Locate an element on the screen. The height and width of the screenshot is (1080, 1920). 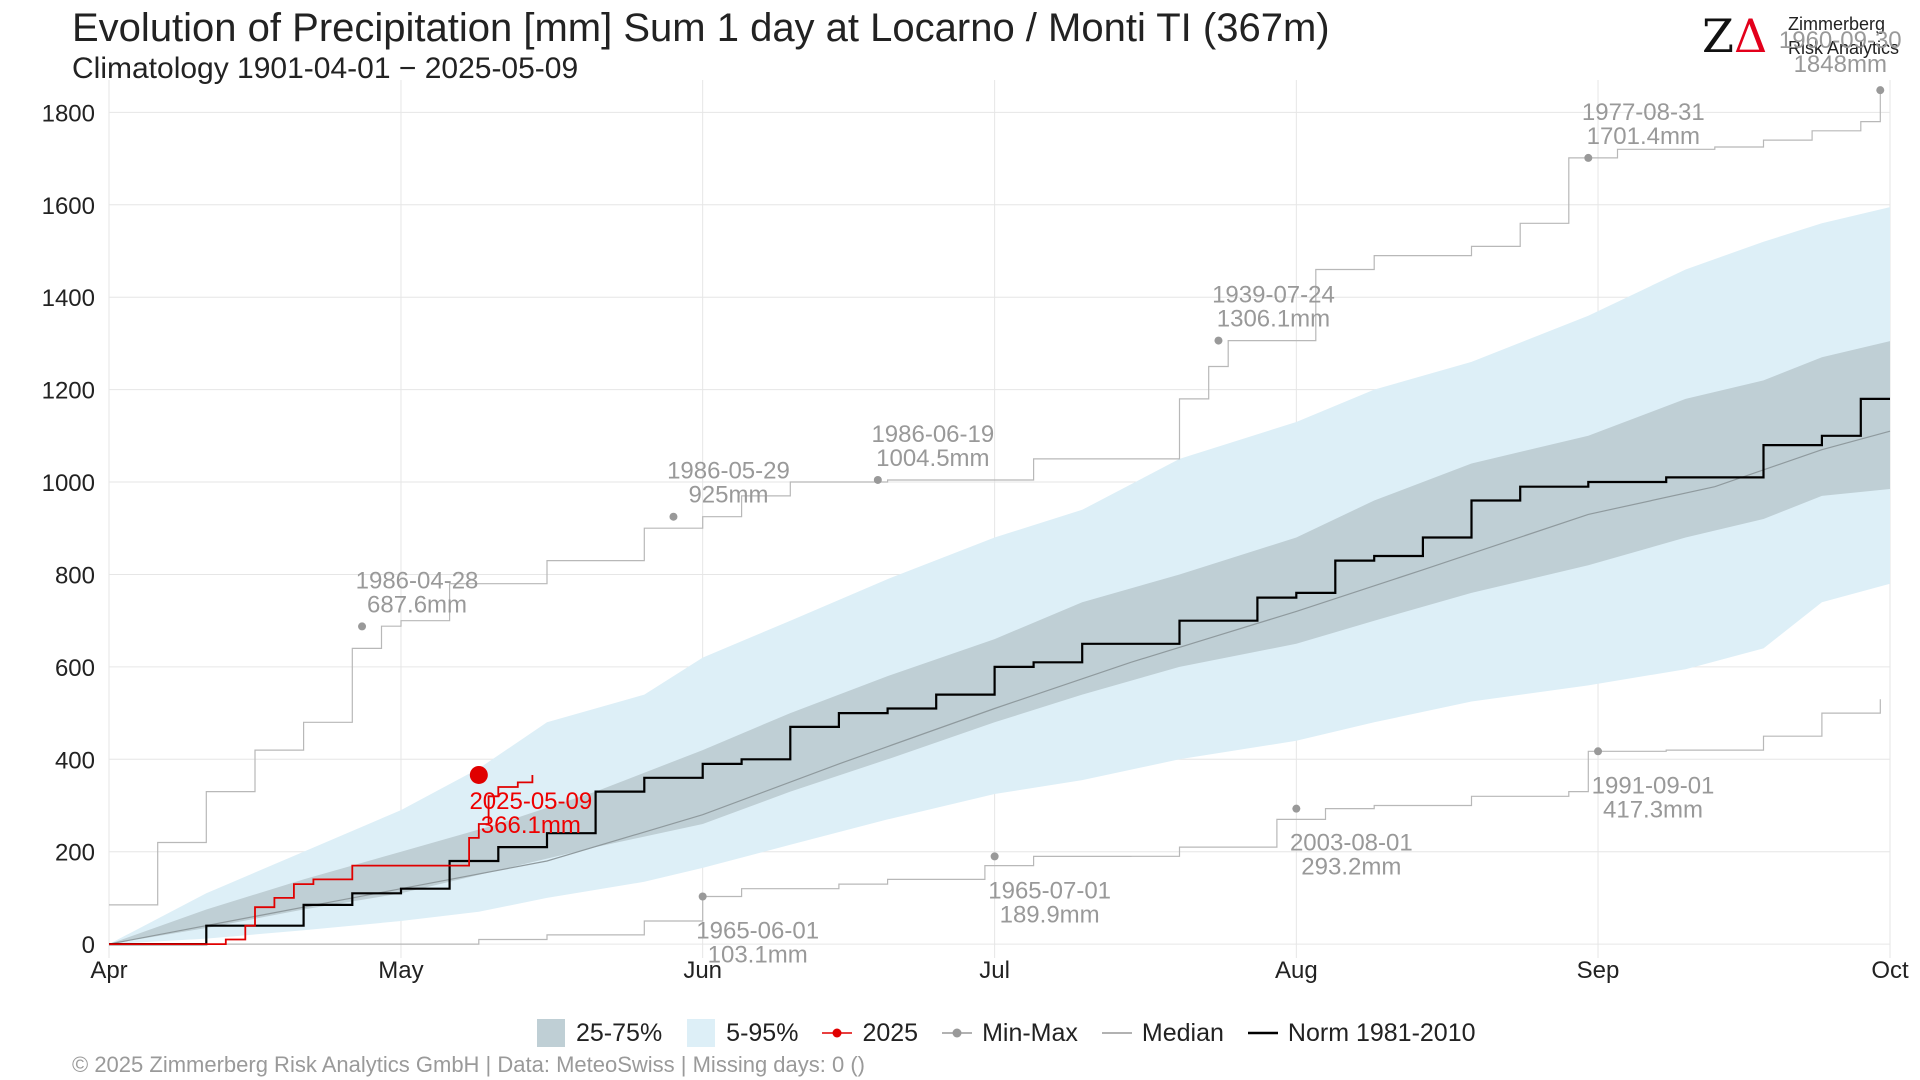
logo-line-1: Zimmerberg is located at coordinates (1837, 24).